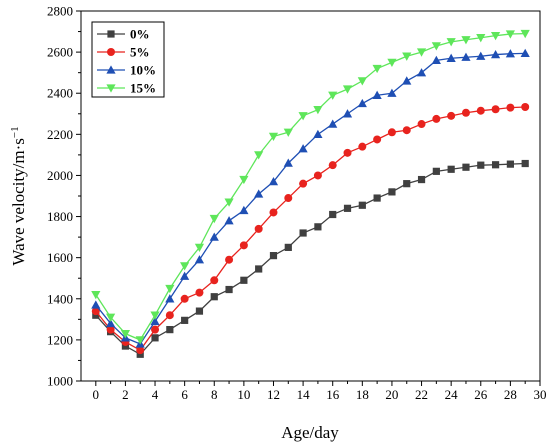  What do you see at coordinates (540, 394) in the screenshot?
I see `x-tick-label: 30` at bounding box center [540, 394].